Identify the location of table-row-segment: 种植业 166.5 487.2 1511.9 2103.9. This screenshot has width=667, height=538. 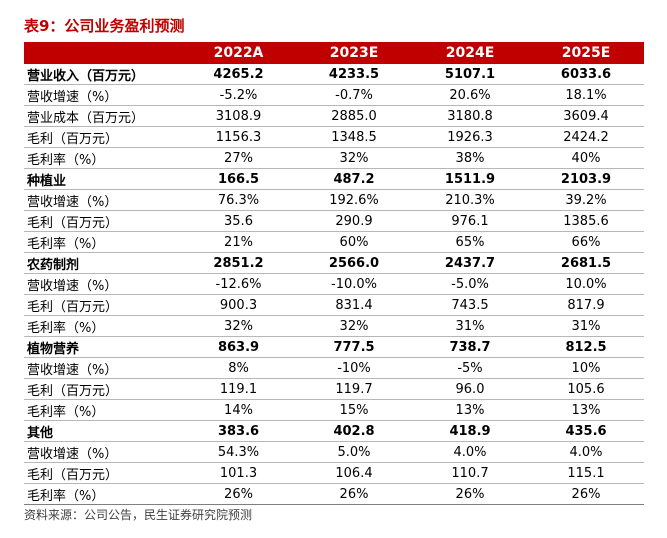
(334, 179).